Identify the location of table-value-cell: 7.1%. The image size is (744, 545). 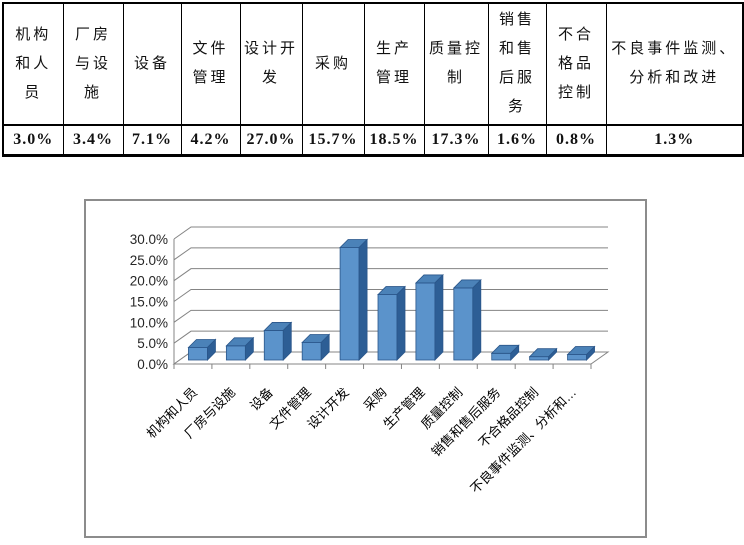
(152, 140).